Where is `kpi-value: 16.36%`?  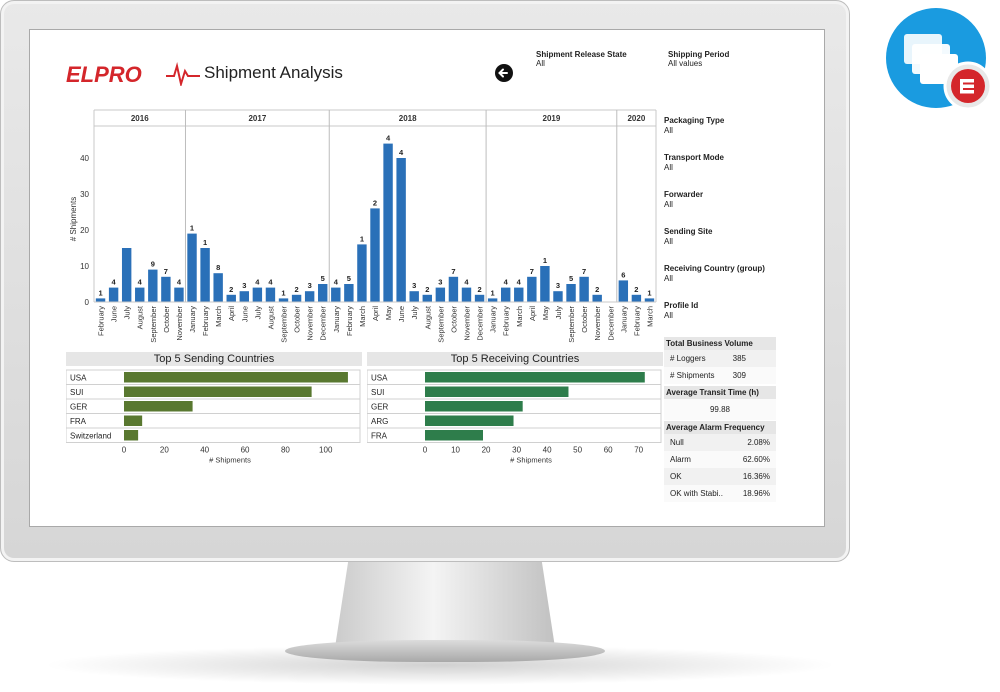
kpi-value: 16.36% is located at coordinates (756, 476).